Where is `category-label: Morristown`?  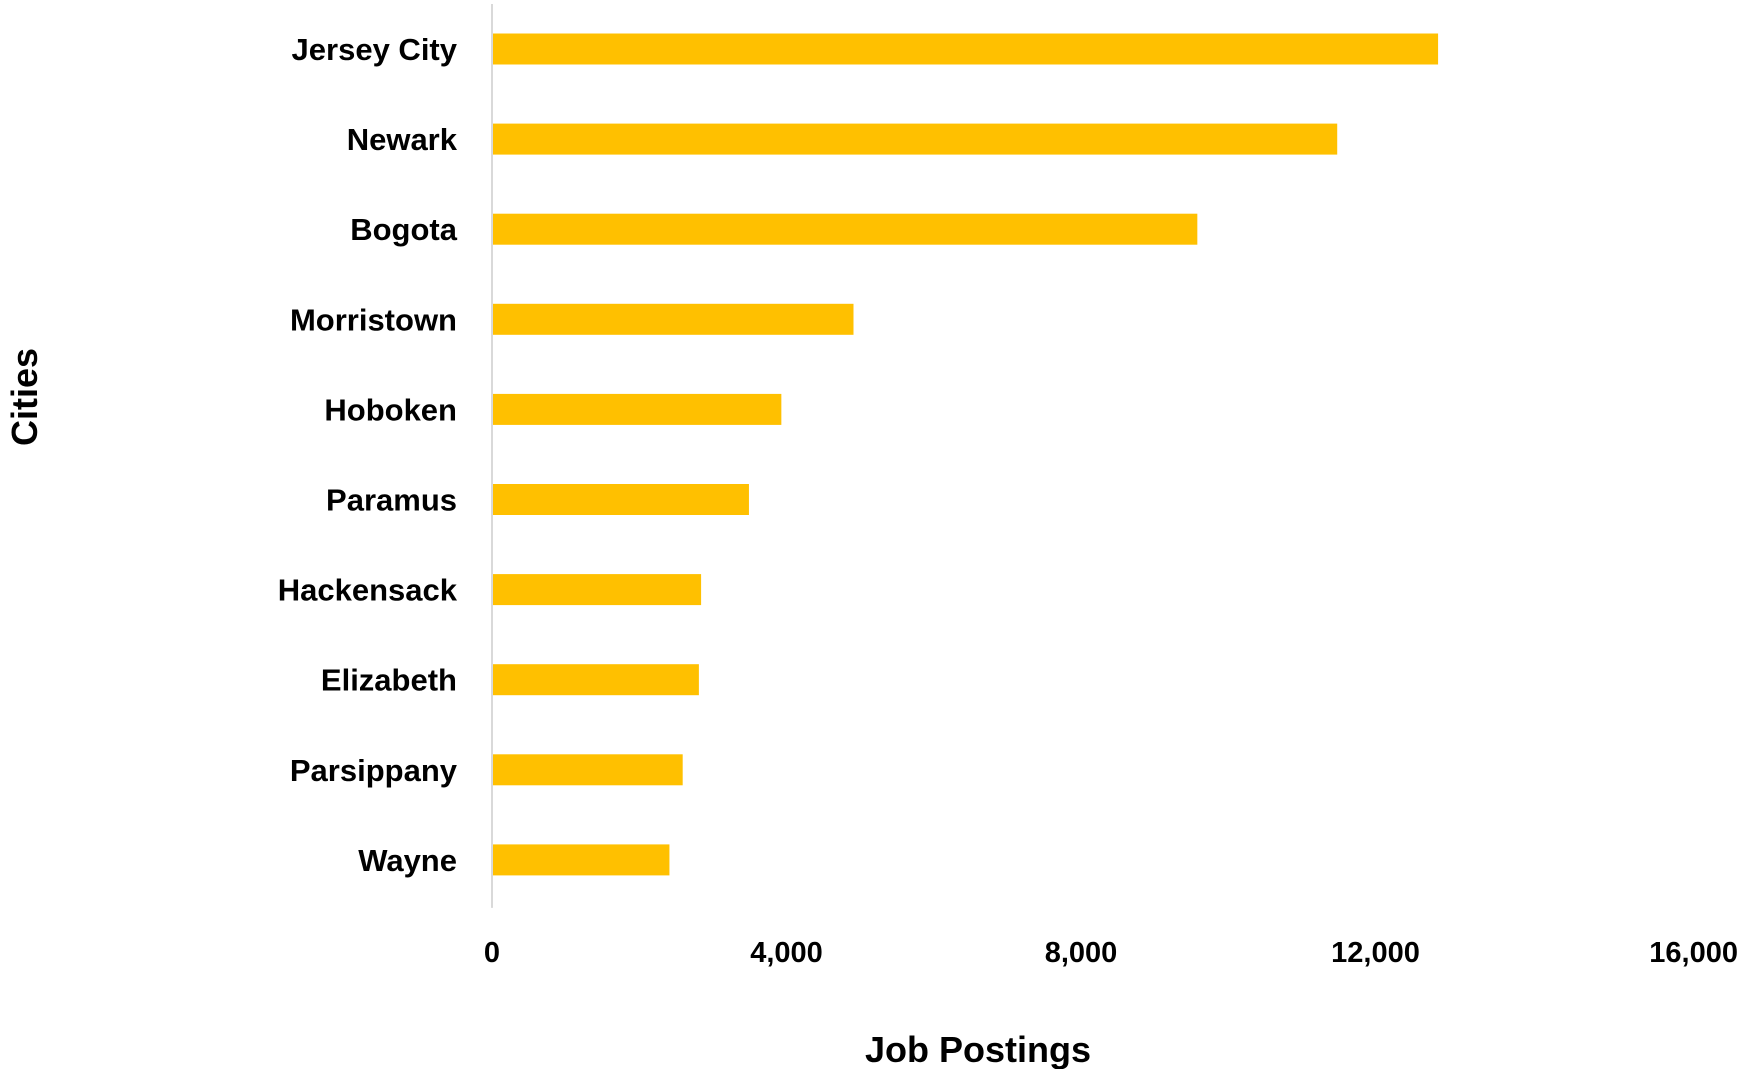 category-label: Morristown is located at coordinates (373, 319).